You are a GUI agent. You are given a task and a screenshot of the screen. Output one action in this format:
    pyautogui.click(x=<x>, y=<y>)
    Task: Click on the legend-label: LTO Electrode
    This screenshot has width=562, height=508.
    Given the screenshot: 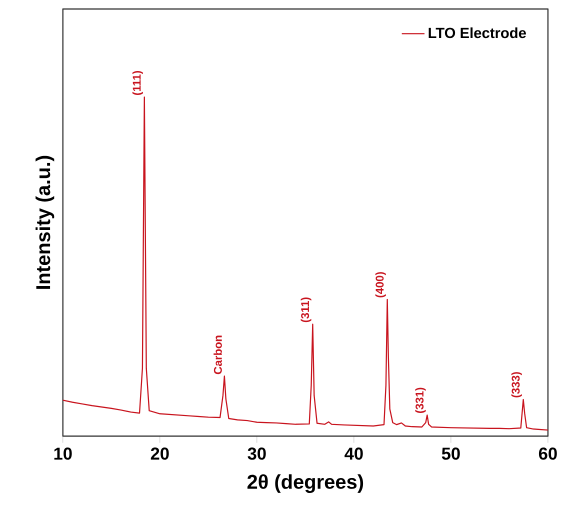 What is the action you would take?
    pyautogui.click(x=477, y=32)
    